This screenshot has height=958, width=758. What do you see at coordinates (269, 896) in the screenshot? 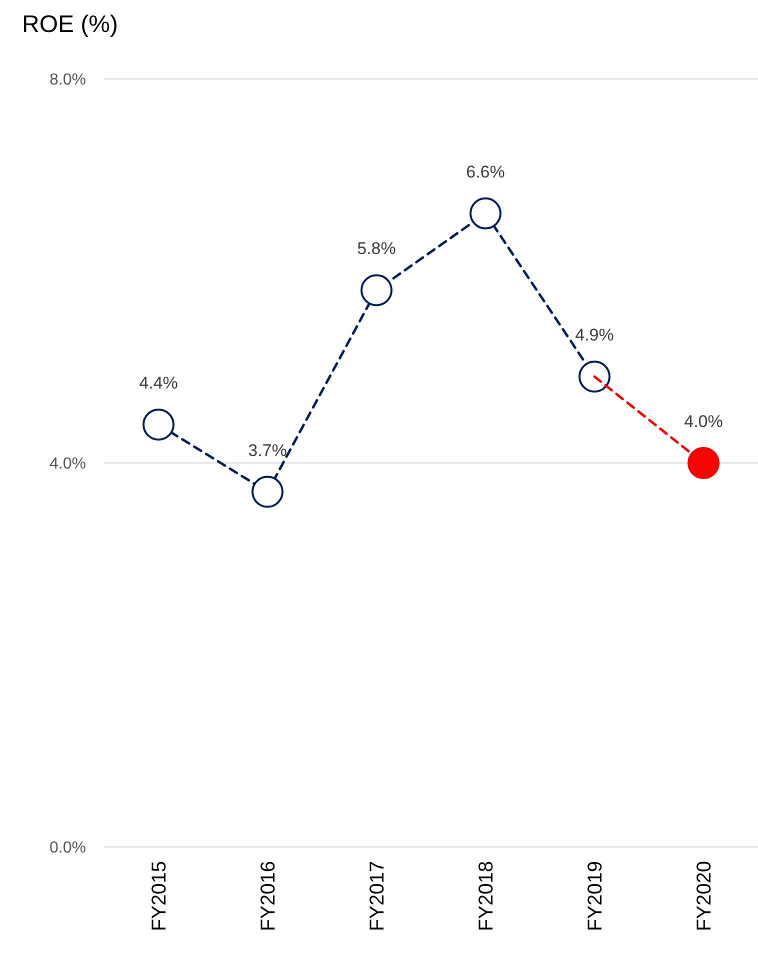
I see `x-tick-label: FY2016` at bounding box center [269, 896].